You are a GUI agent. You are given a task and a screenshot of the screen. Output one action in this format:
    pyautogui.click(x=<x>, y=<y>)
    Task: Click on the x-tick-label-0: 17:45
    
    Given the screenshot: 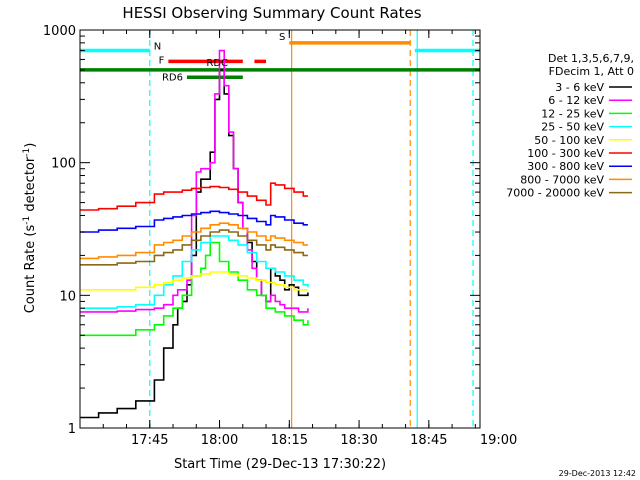 What is the action you would take?
    pyautogui.click(x=149, y=440)
    